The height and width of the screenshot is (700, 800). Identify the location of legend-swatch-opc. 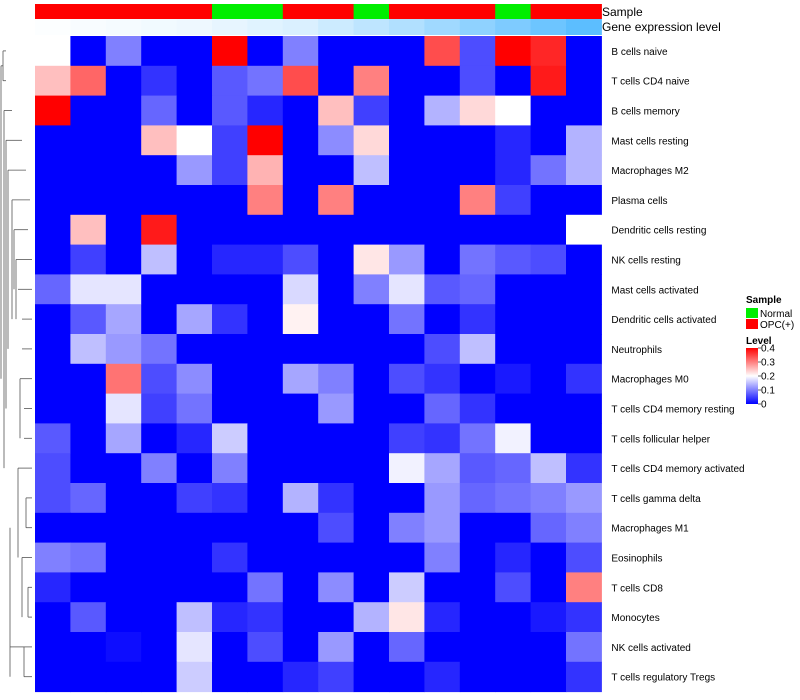
(752, 324).